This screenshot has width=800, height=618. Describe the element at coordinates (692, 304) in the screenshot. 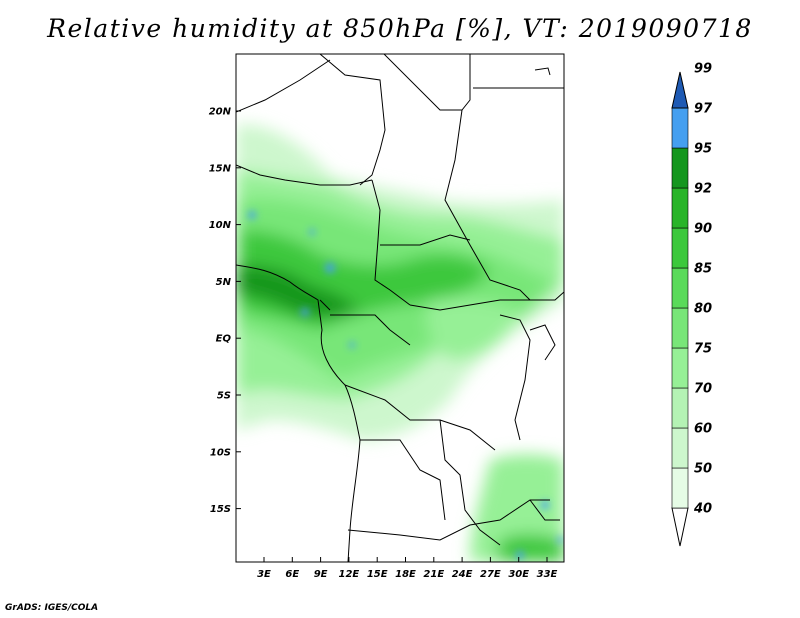

I see `colorbar: 40 50 60 70 75 80 85 90 92 95 97 99` at that location.